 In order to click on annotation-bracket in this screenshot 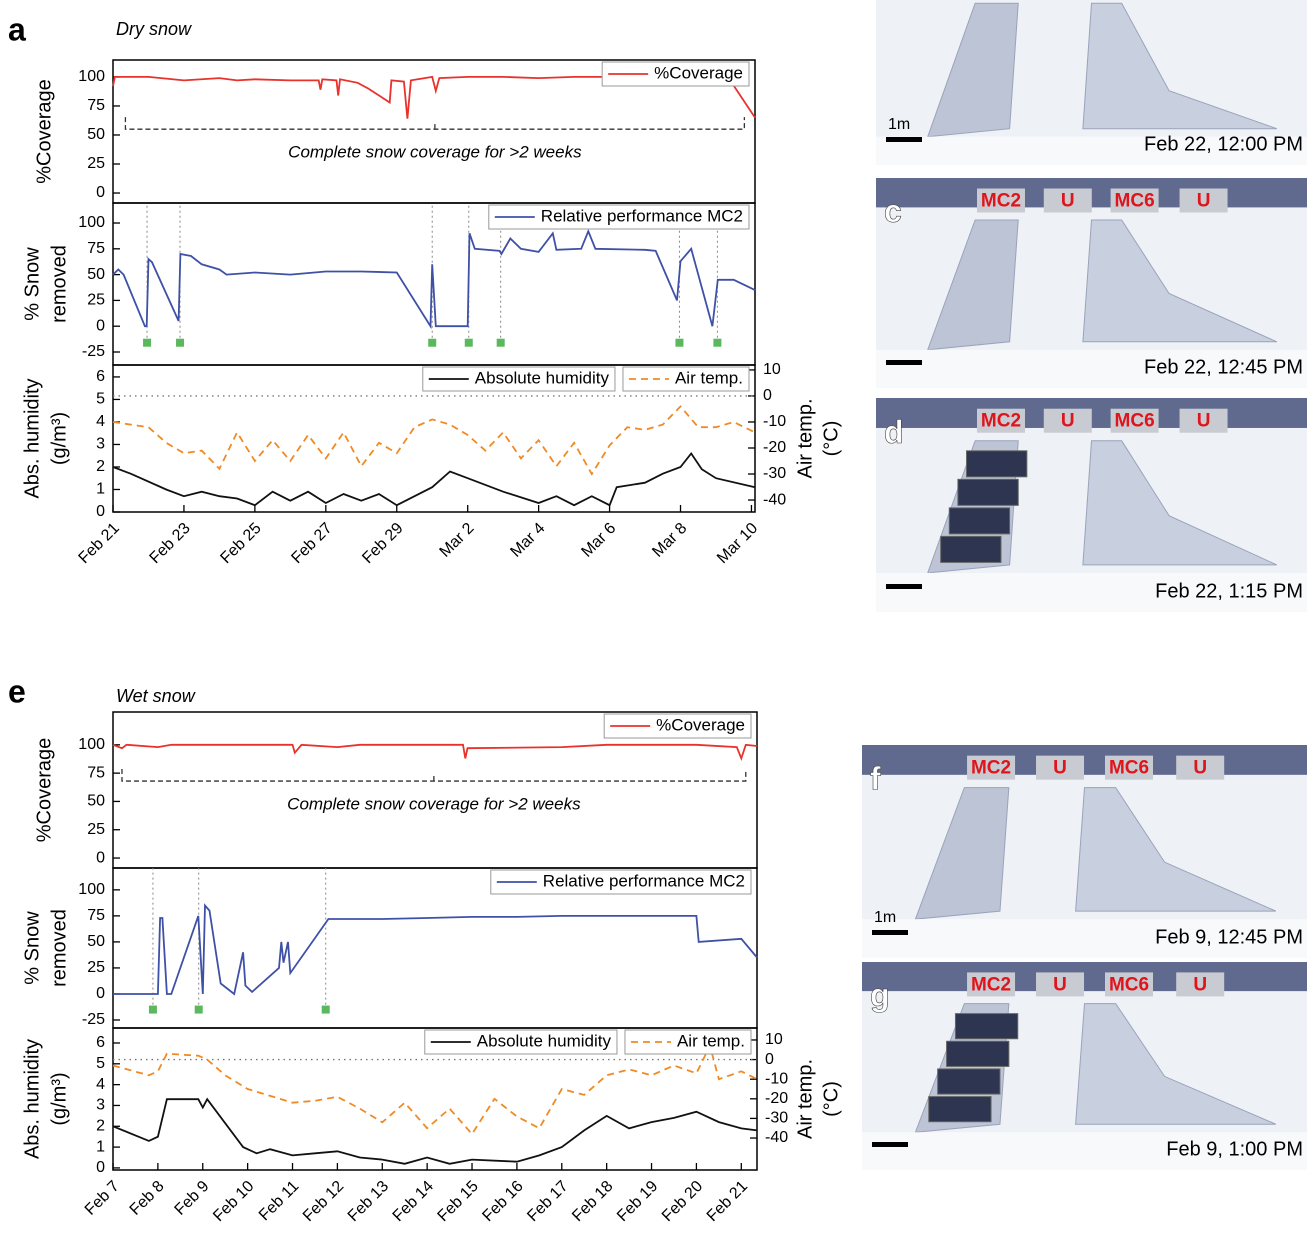, I will do `click(435, 123)`.